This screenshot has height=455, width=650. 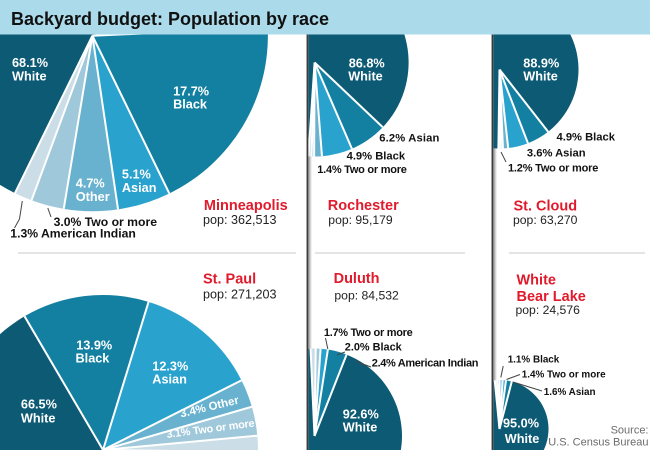 I want to click on svg-text: Other, so click(x=93, y=197).